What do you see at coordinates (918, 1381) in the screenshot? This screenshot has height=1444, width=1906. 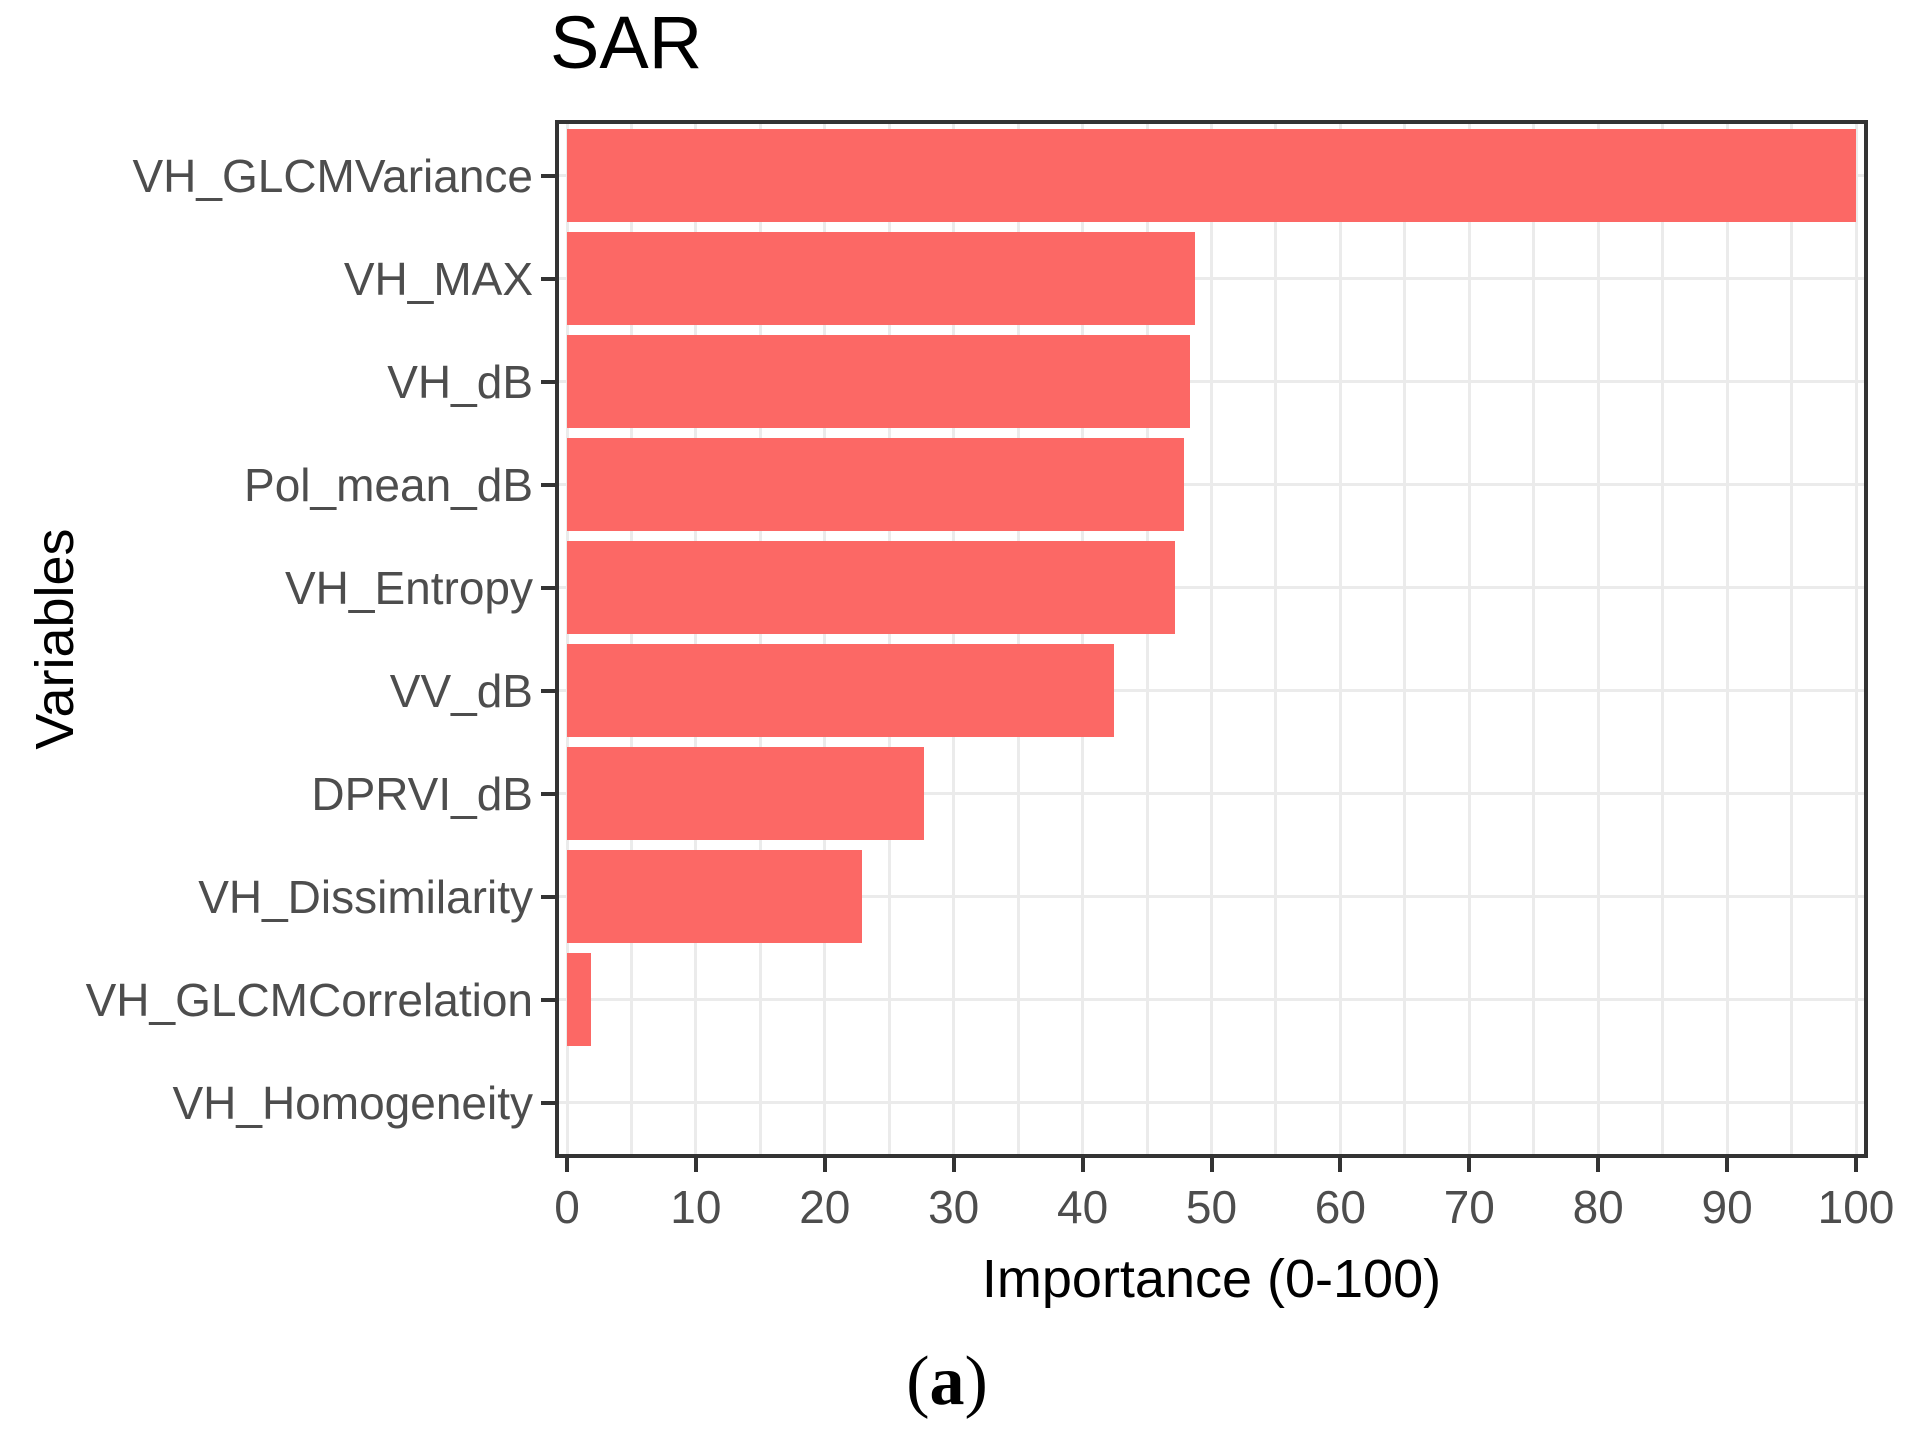 I see `caption-open-paren: (` at bounding box center [918, 1381].